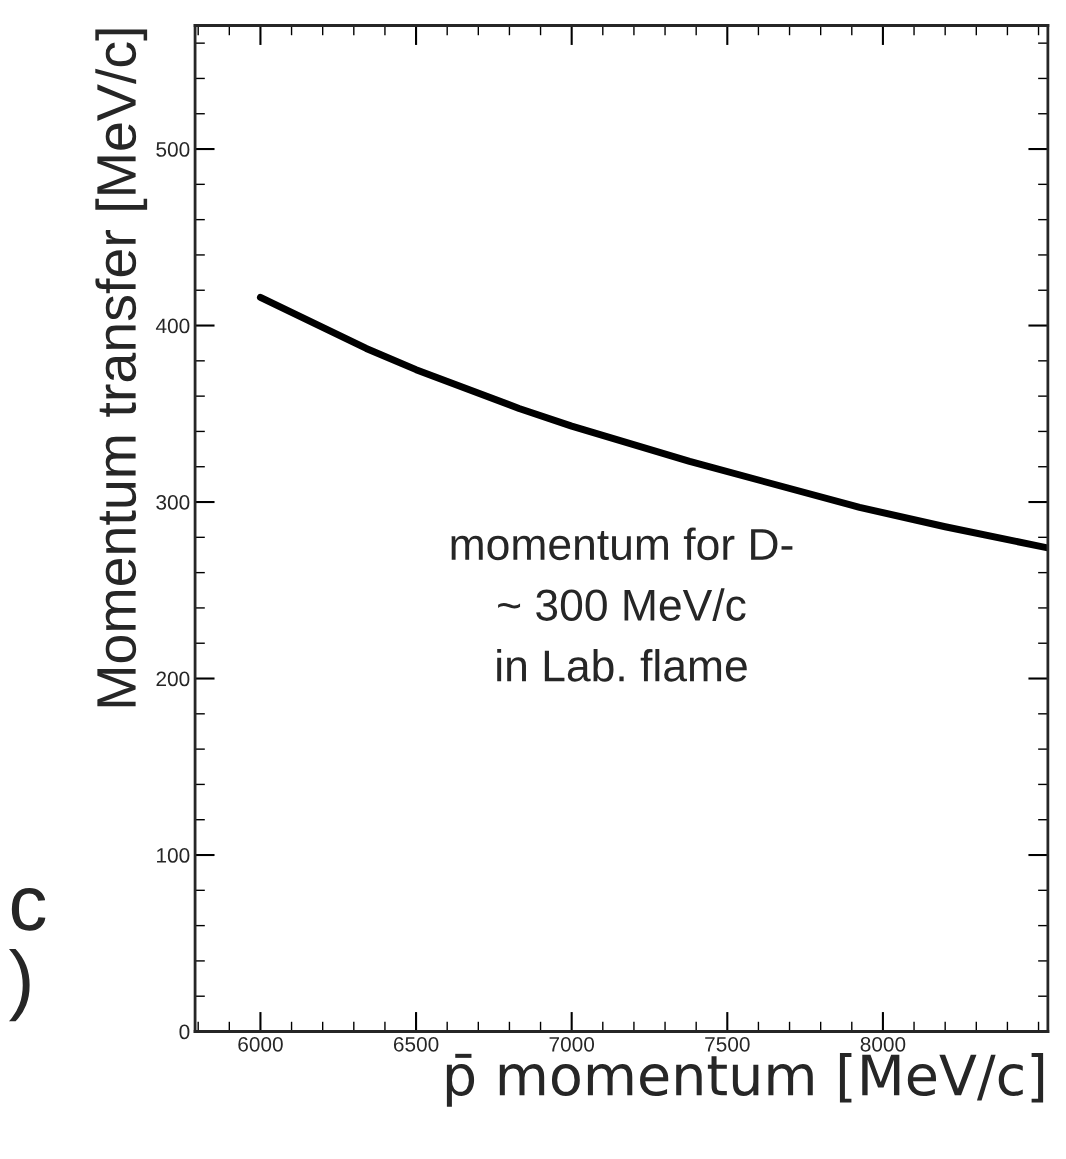  Describe the element at coordinates (572, 1044) in the screenshot. I see `x-tick-label: 7000` at that location.